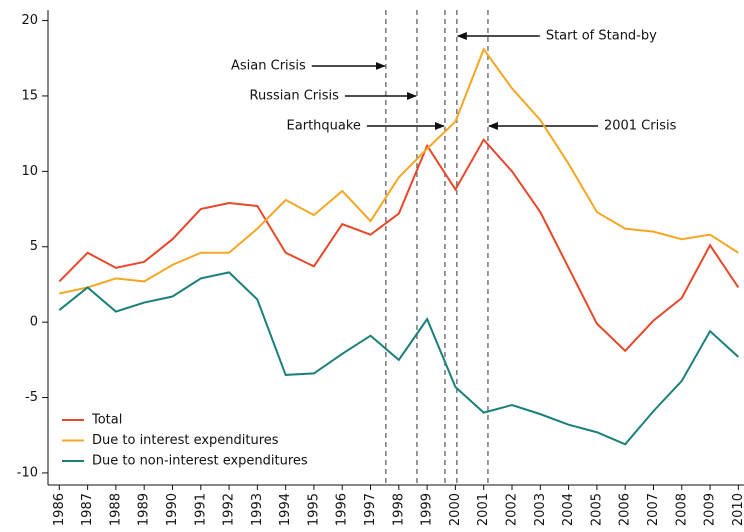 This screenshot has width=744, height=532. Describe the element at coordinates (427, 509) in the screenshot. I see `x-tick-label: 1999` at that location.